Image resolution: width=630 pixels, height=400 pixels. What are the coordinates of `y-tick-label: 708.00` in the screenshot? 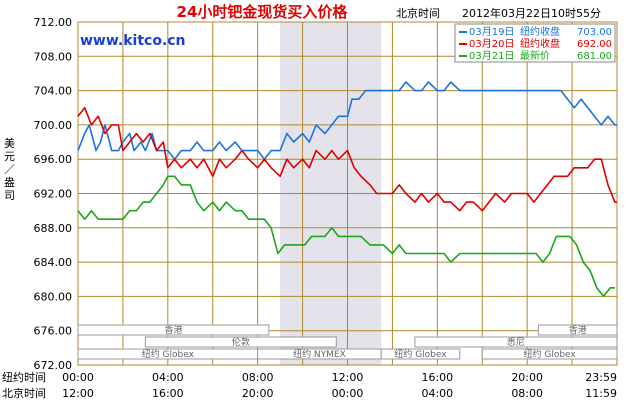 It's located at (53, 56).